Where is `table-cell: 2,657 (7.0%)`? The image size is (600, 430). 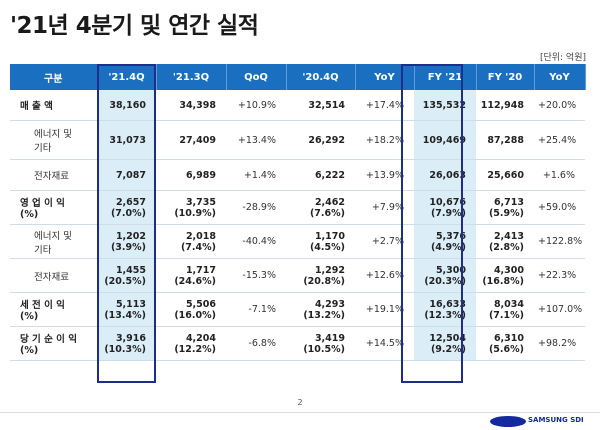 table-cell: 2,657 (7.0%) is located at coordinates (126, 207).